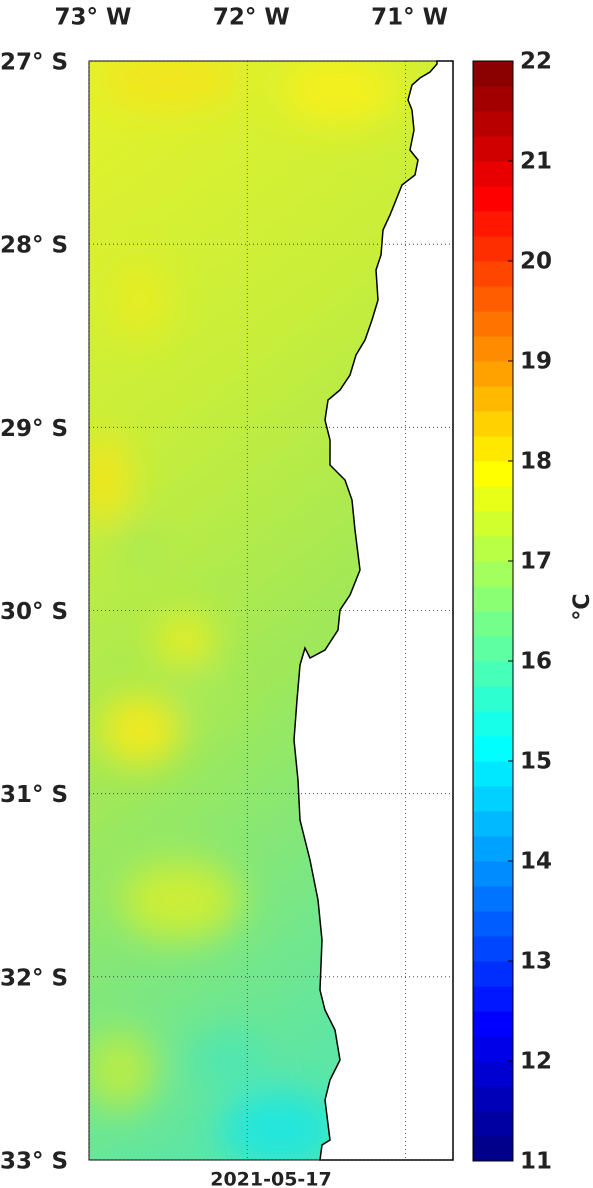 The image size is (593, 1188). Describe the element at coordinates (34, 246) in the screenshot. I see `lat-tick-label: 28° S` at that location.